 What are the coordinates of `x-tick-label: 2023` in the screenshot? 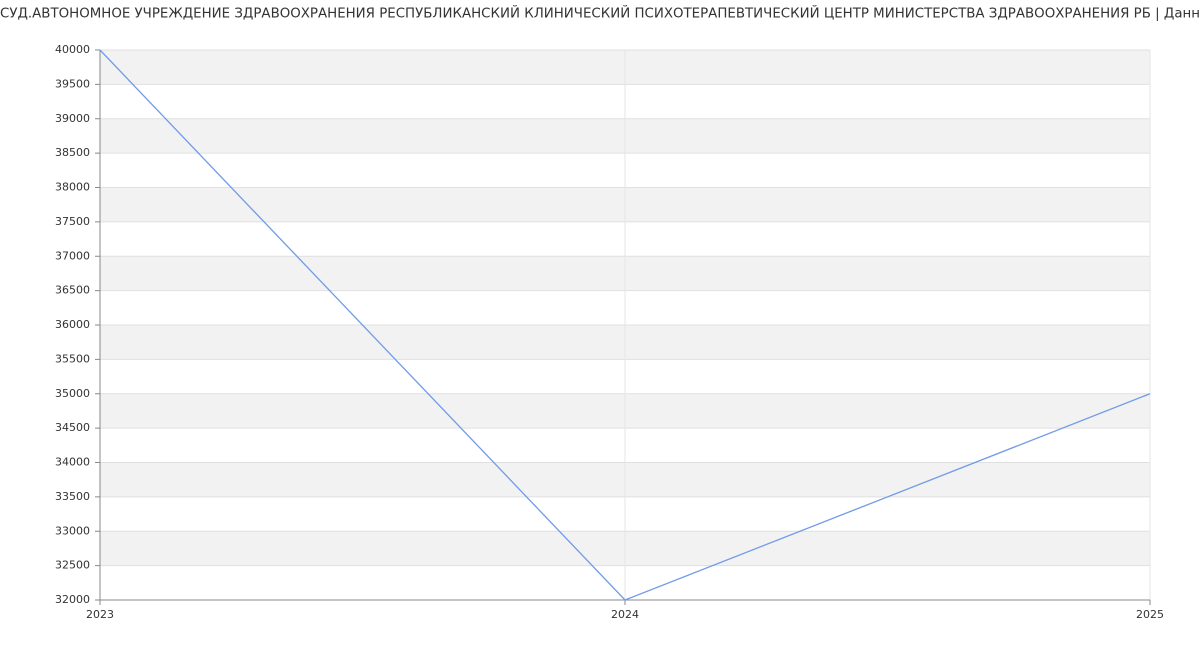 It's located at (100, 614).